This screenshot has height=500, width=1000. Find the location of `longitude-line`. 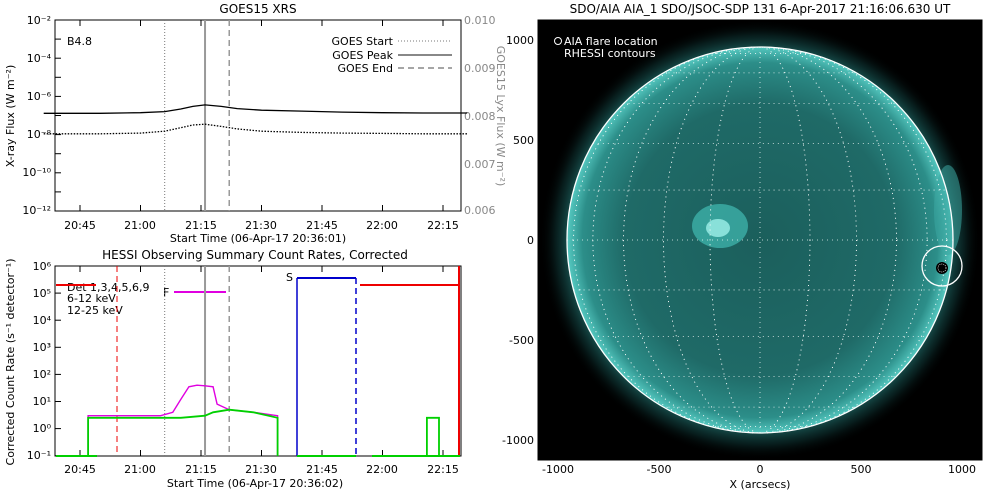

longitude-line is located at coordinates (760, 240).